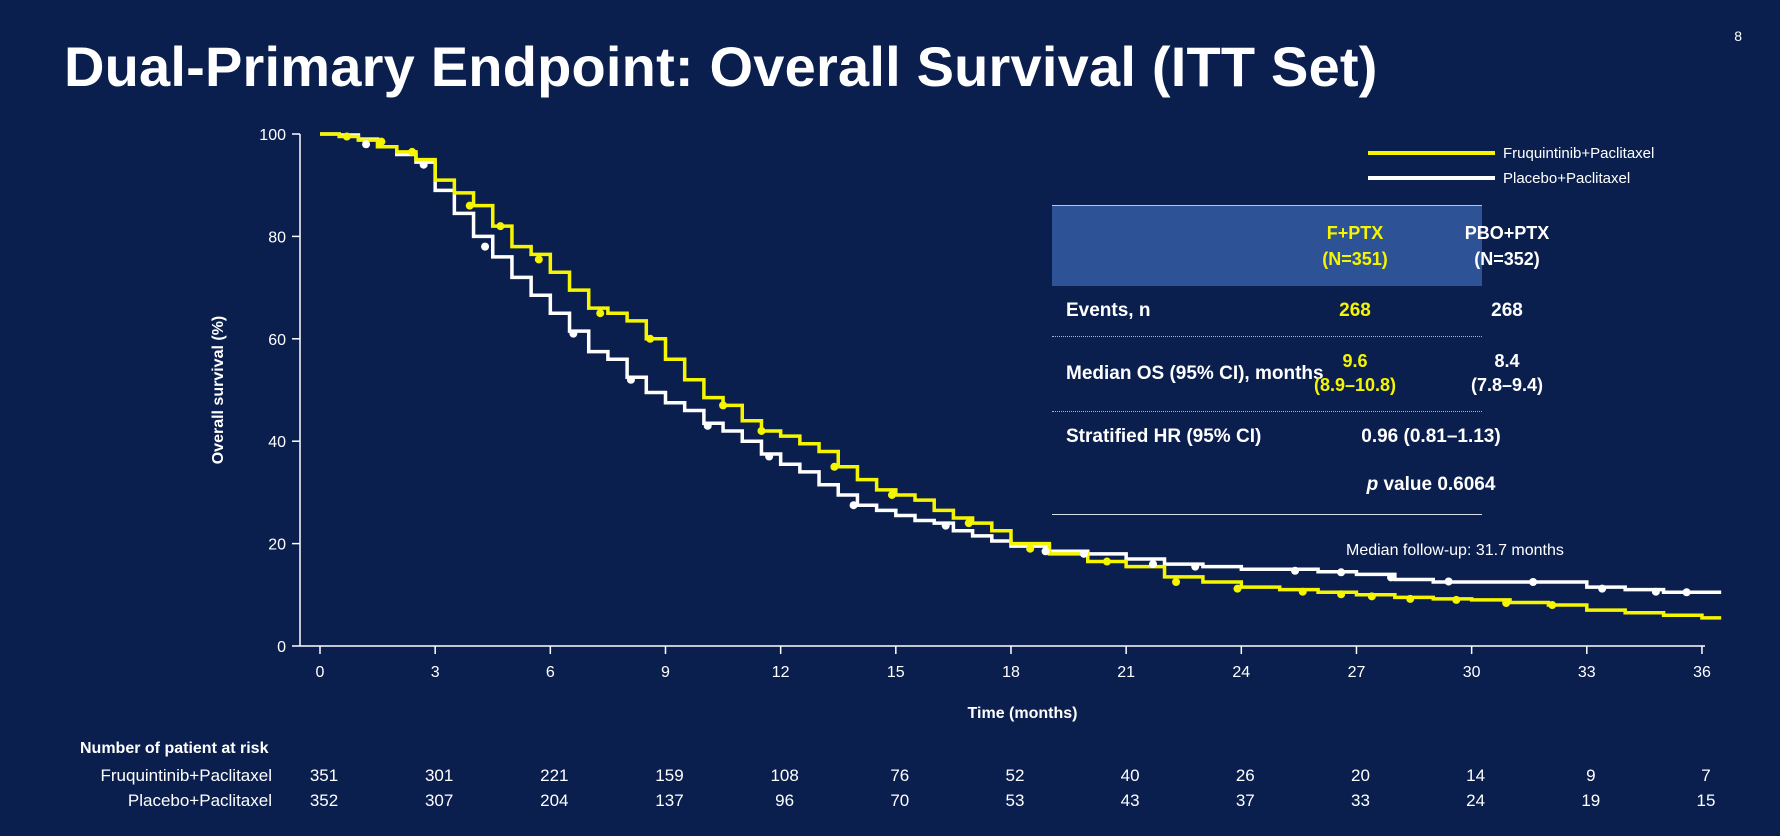  I want to click on at-risk-value: 307, so click(439, 800).